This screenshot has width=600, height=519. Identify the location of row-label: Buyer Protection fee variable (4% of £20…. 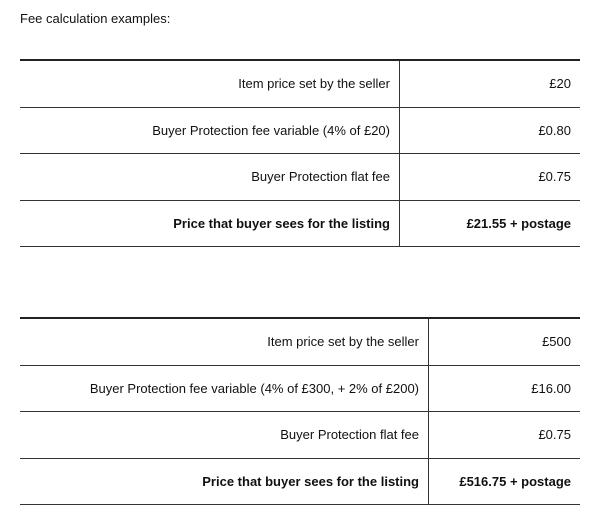
(210, 130).